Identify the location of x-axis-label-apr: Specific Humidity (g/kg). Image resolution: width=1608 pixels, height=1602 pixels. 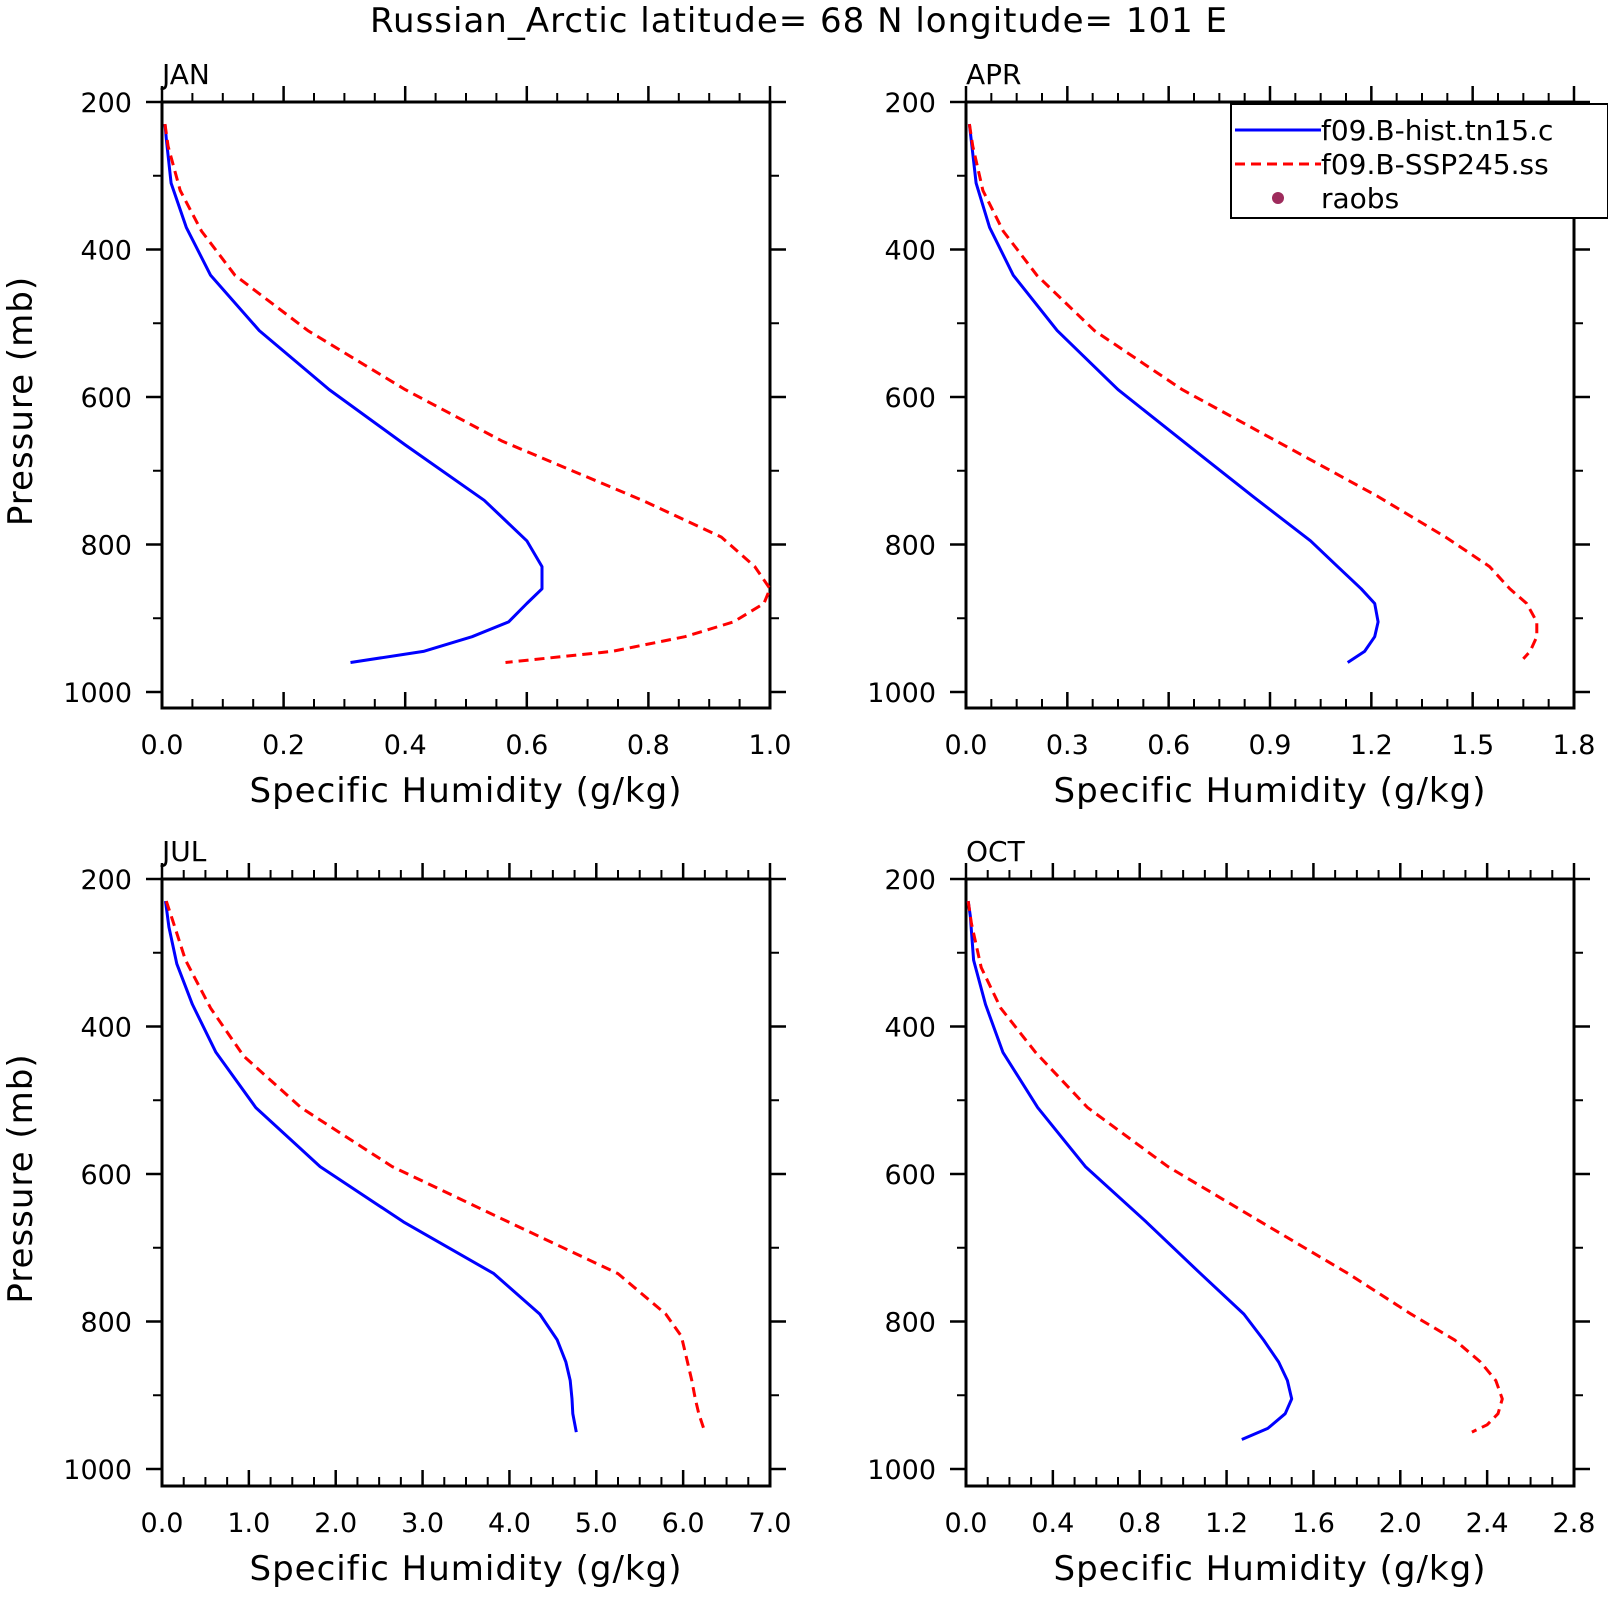
(1270, 791).